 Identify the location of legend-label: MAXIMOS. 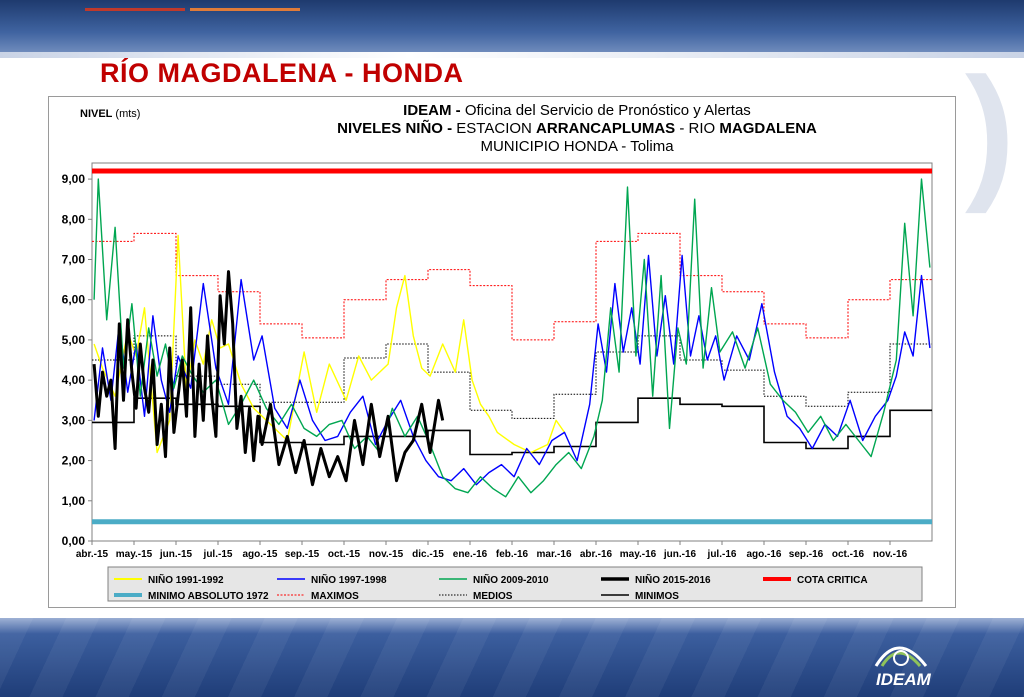
(335, 596).